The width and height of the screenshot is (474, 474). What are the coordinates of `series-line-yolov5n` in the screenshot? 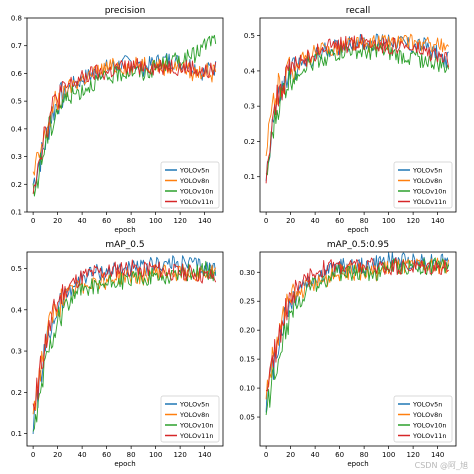 It's located at (357, 332).